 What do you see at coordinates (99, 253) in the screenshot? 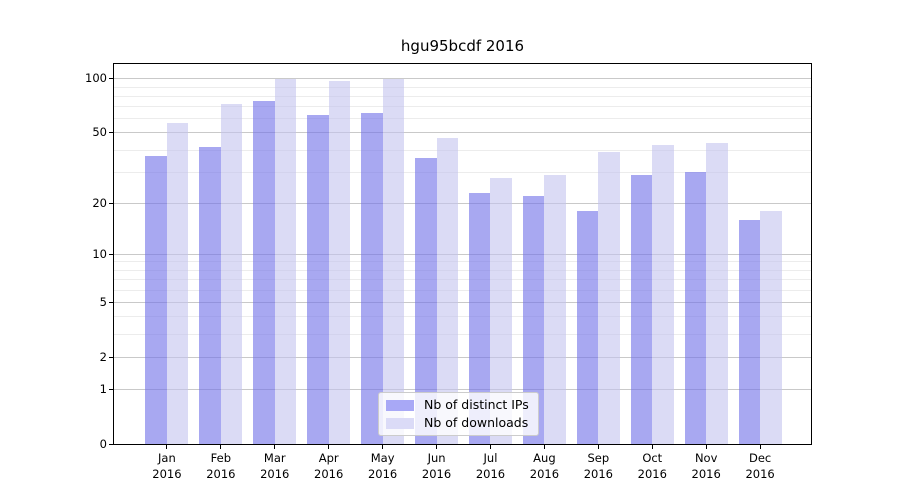
I see `y-axis-tick-label: 10` at bounding box center [99, 253].